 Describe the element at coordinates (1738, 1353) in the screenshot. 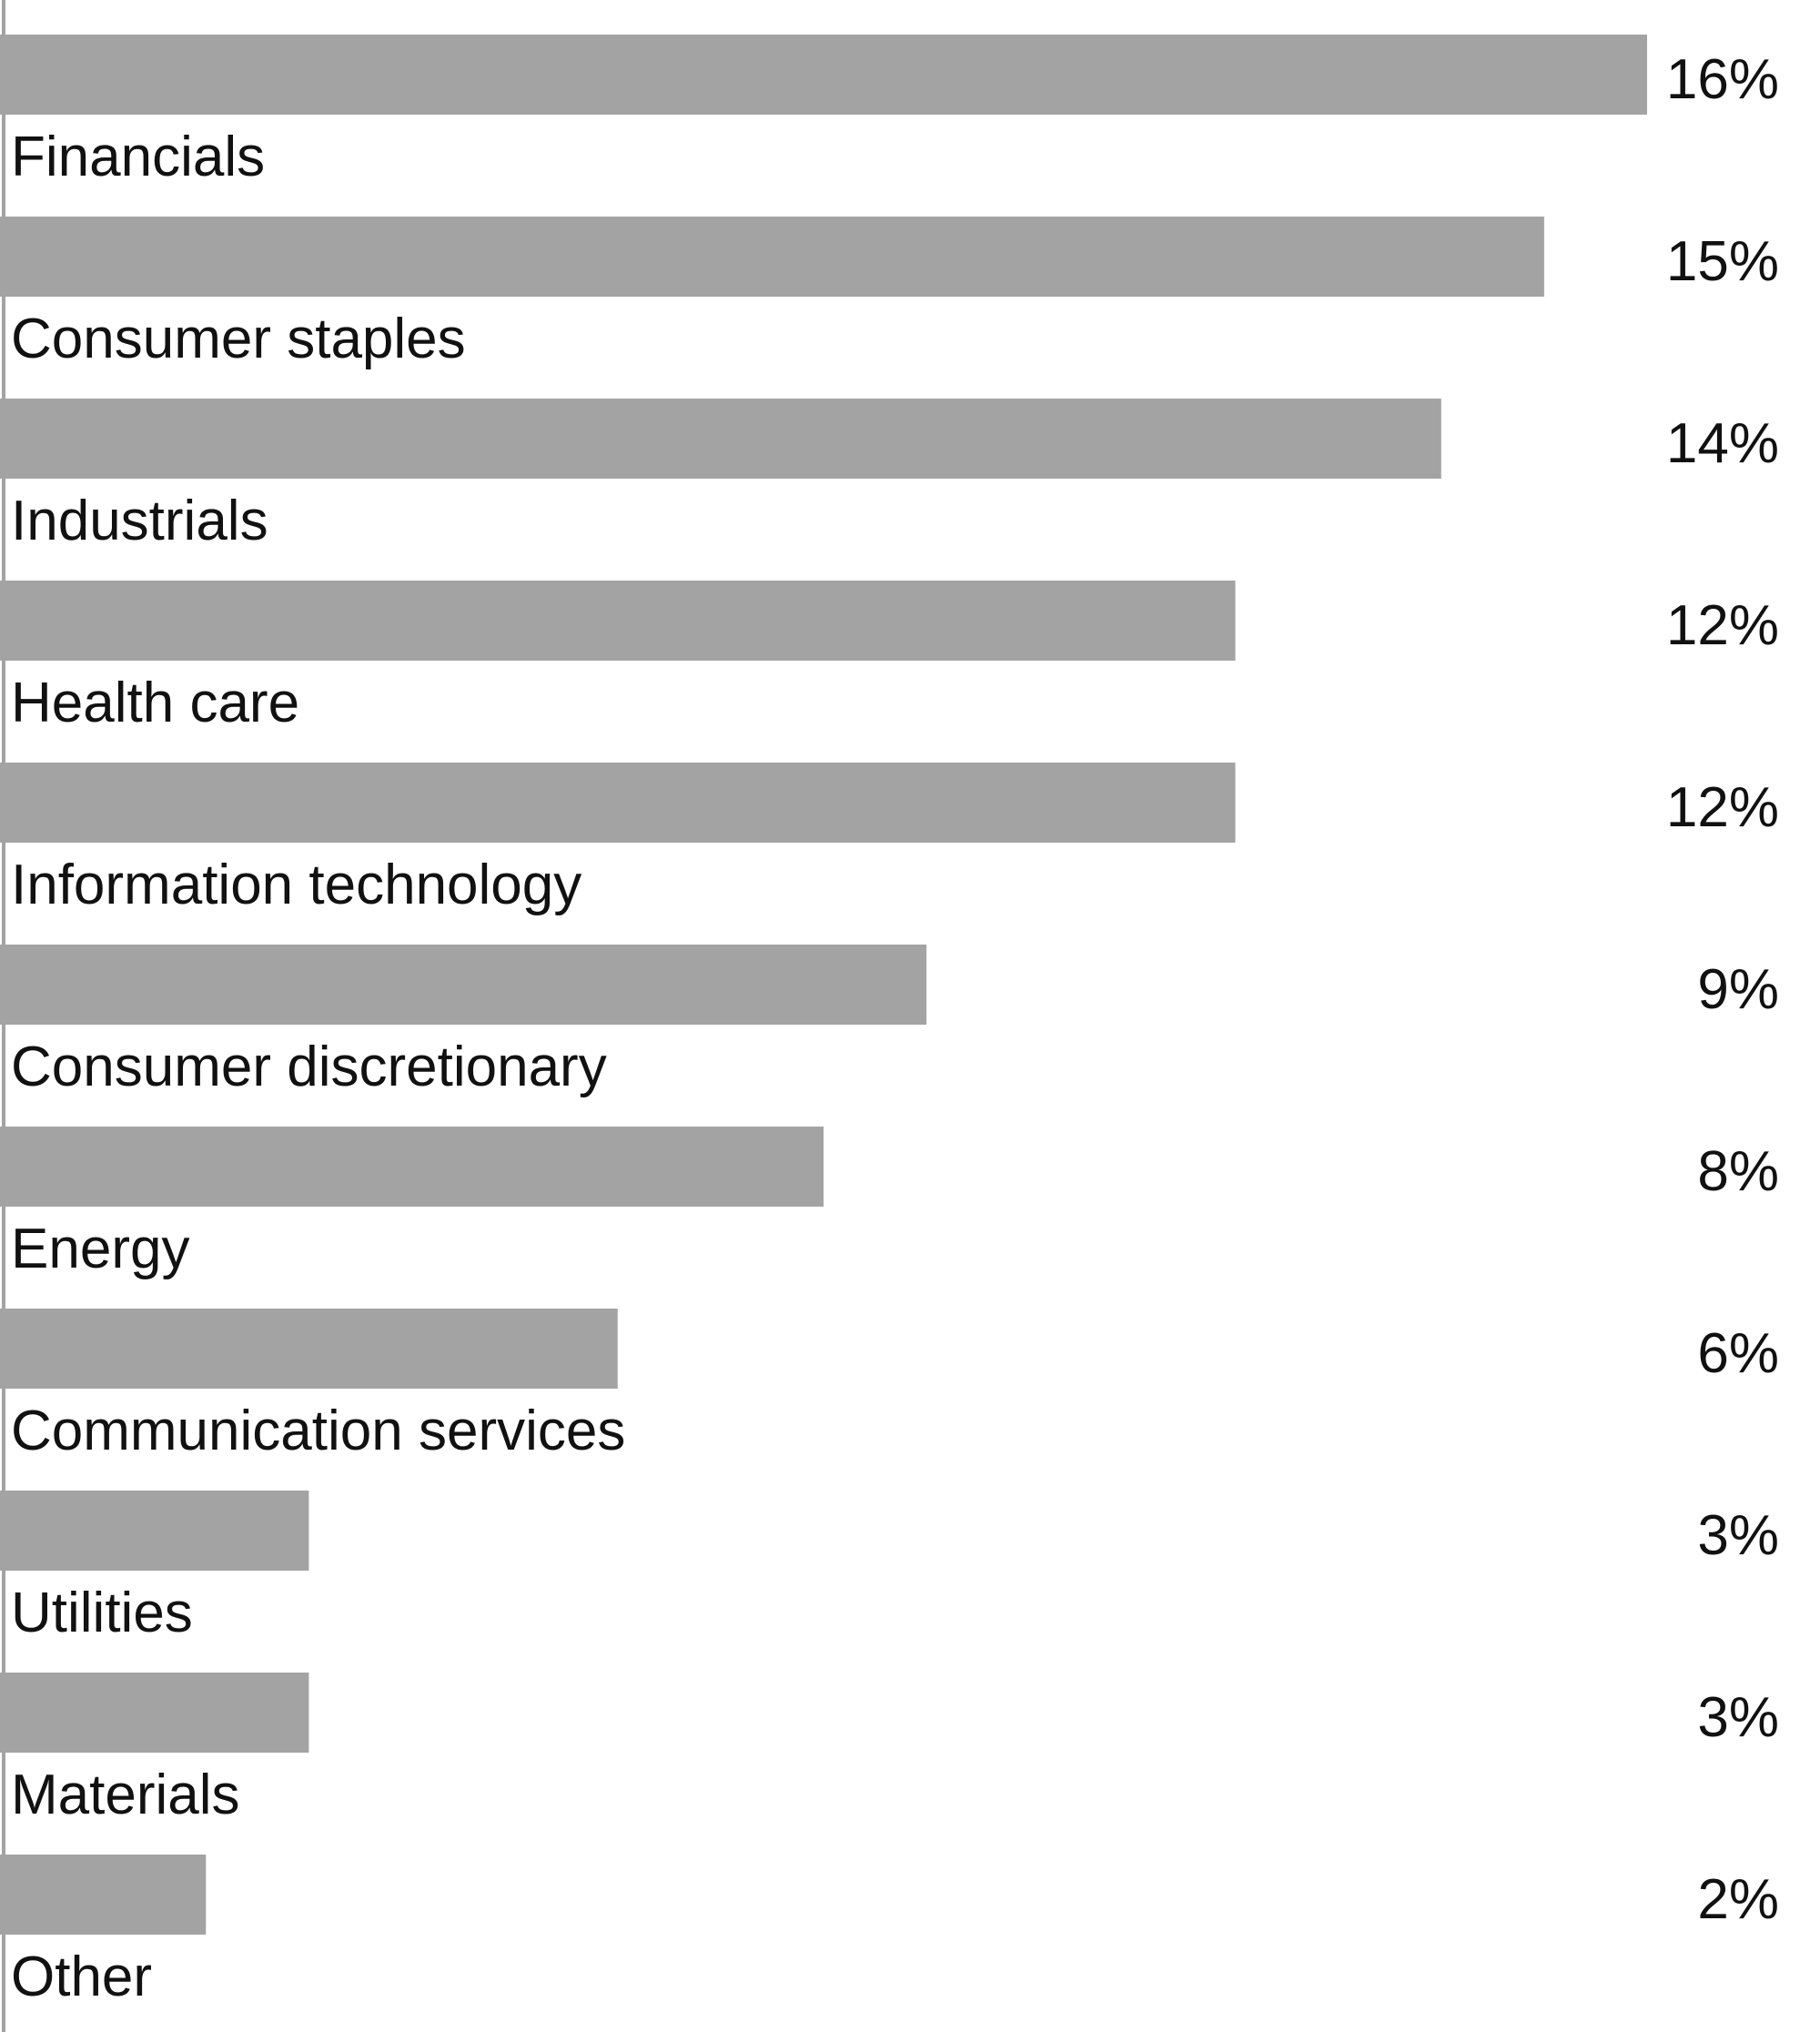

I see `value-label-7: 6%` at that location.